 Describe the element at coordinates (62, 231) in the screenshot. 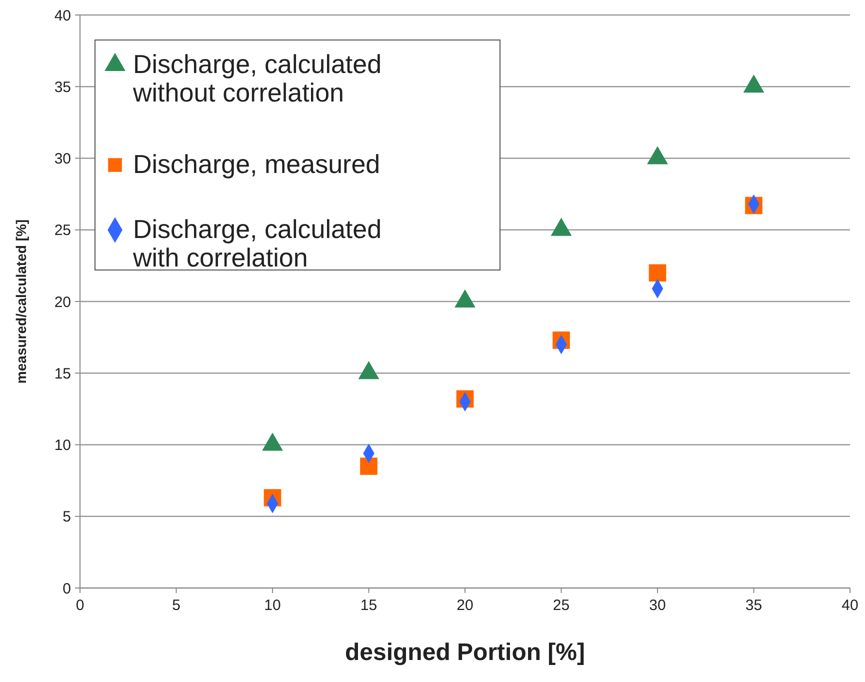

I see `y-tick-label: 25` at that location.